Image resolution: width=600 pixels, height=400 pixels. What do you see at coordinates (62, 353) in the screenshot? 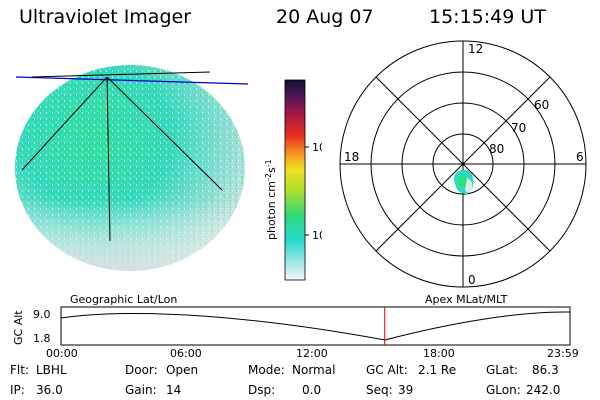
I see `orbit-xtick-0000: 00:00` at bounding box center [62, 353].